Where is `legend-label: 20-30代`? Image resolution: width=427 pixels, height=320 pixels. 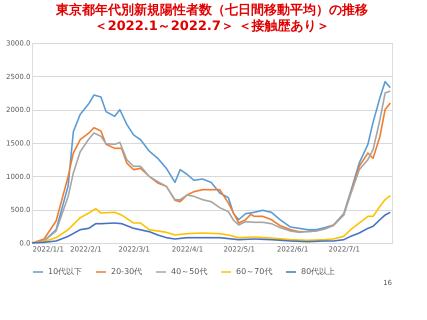
legend-label: 20-30代 is located at coordinates (126, 271).